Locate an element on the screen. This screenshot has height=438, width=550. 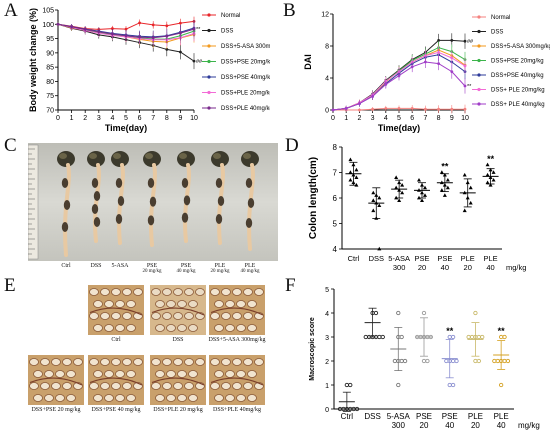
colon-caption: DSS is located at coordinates (96, 266).